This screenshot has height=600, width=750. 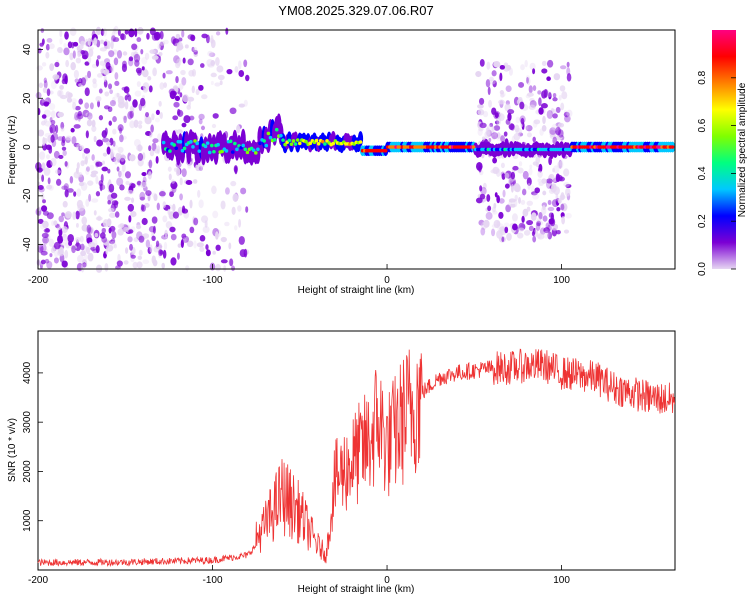 I want to click on spectrogram-x-ticks: -200 -100 0 100, so click(x=299, y=275).